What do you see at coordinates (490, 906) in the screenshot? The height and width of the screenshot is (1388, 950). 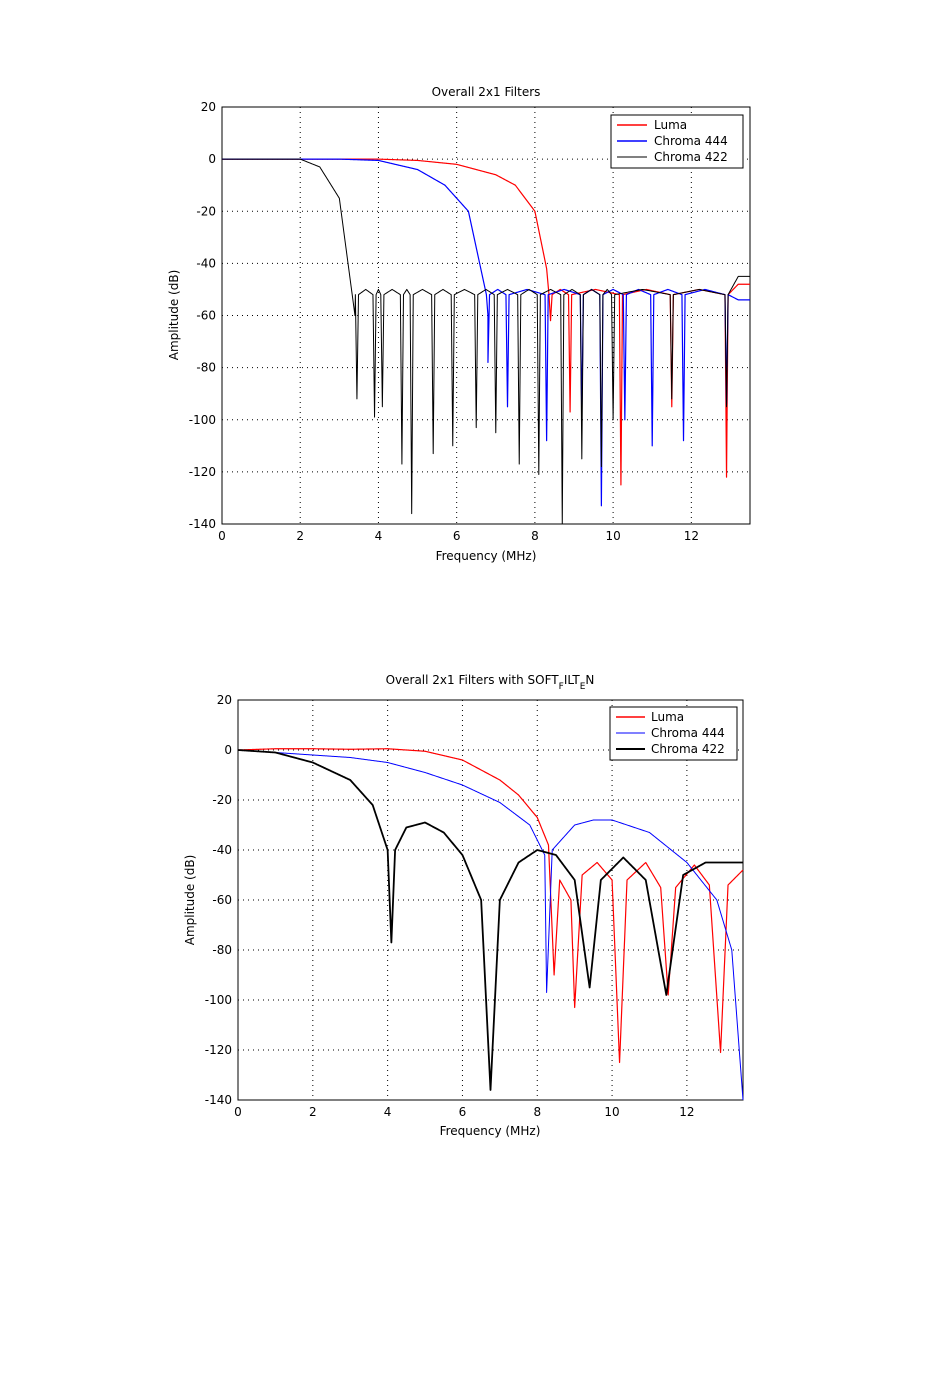 I see `series-line-luma` at bounding box center [490, 906].